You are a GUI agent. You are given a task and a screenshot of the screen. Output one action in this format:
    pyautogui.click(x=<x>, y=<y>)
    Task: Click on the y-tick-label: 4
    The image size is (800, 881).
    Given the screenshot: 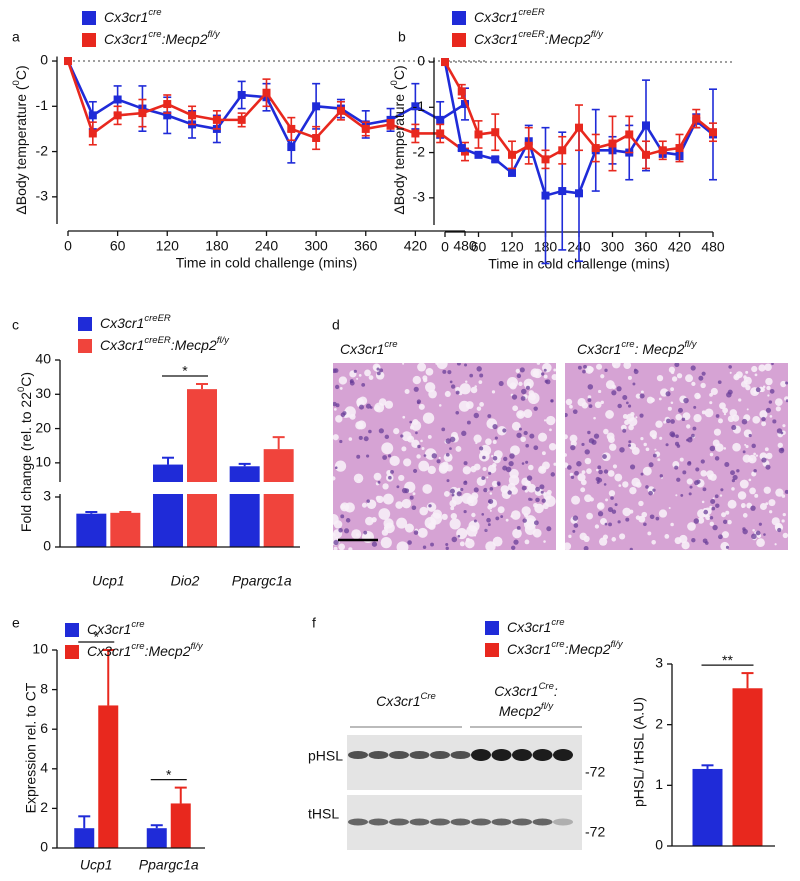 What is the action you would take?
    pyautogui.click(x=44, y=768)
    